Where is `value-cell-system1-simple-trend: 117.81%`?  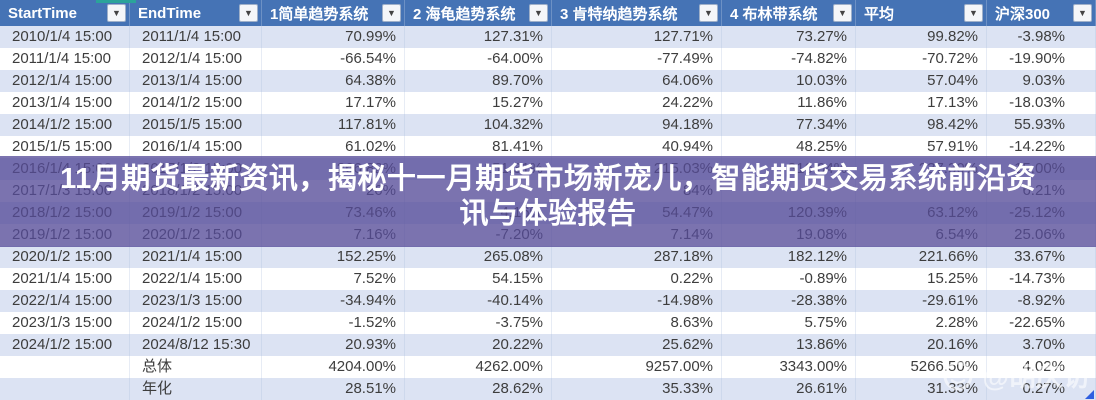 value-cell-system1-simple-trend: 117.81% is located at coordinates (333, 125).